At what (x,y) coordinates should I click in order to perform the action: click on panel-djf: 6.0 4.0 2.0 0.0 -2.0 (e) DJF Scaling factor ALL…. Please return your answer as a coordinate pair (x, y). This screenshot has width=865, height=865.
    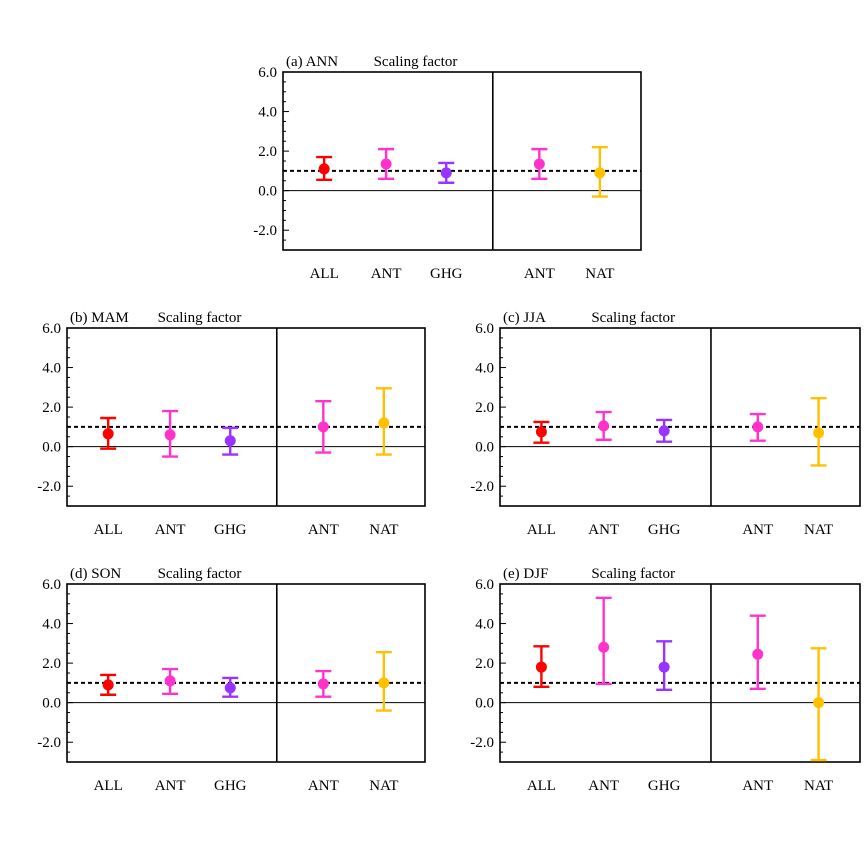
    Looking at the image, I should click on (665, 680).